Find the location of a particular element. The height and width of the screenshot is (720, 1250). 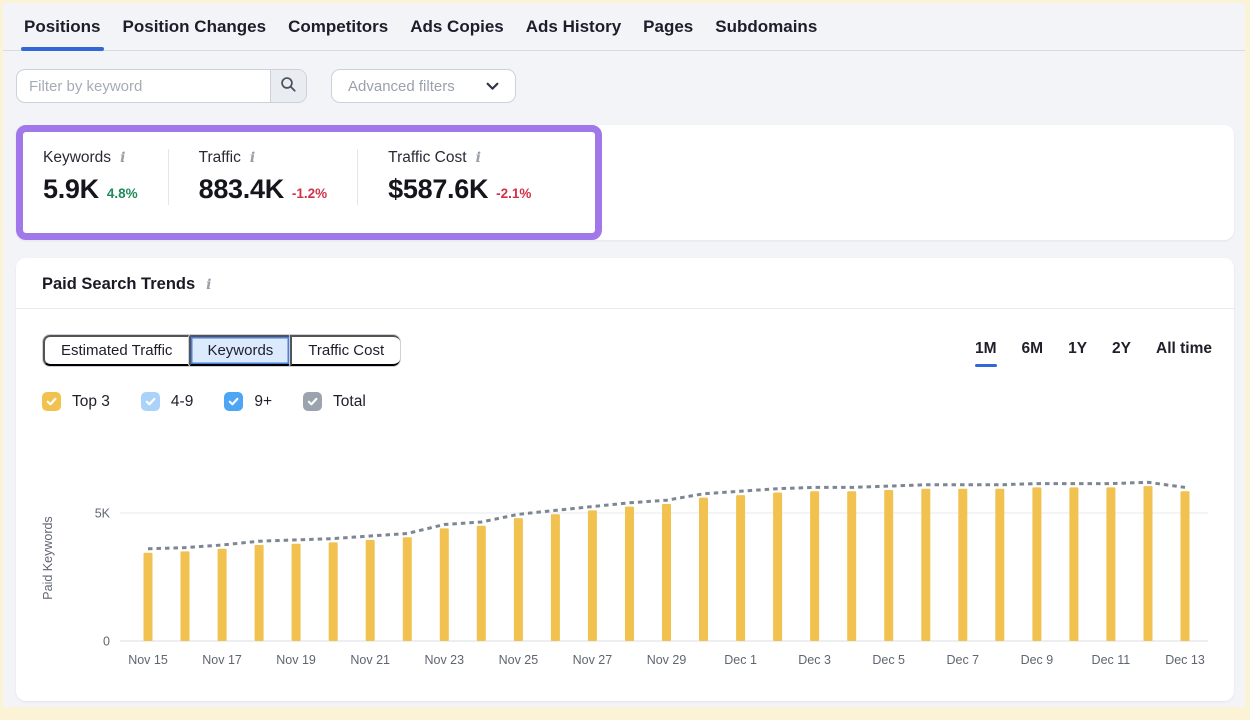

legend-item-top-3: Top 3 is located at coordinates (76, 401).